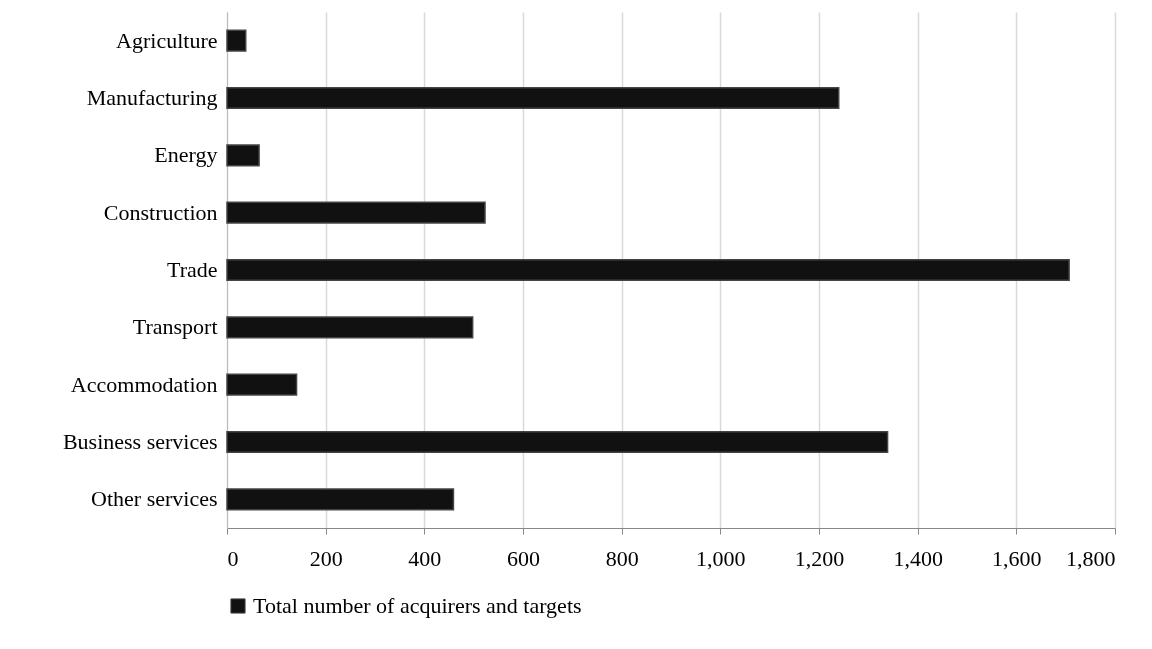  What do you see at coordinates (175, 327) in the screenshot?
I see `y-tick-label: Transport` at bounding box center [175, 327].